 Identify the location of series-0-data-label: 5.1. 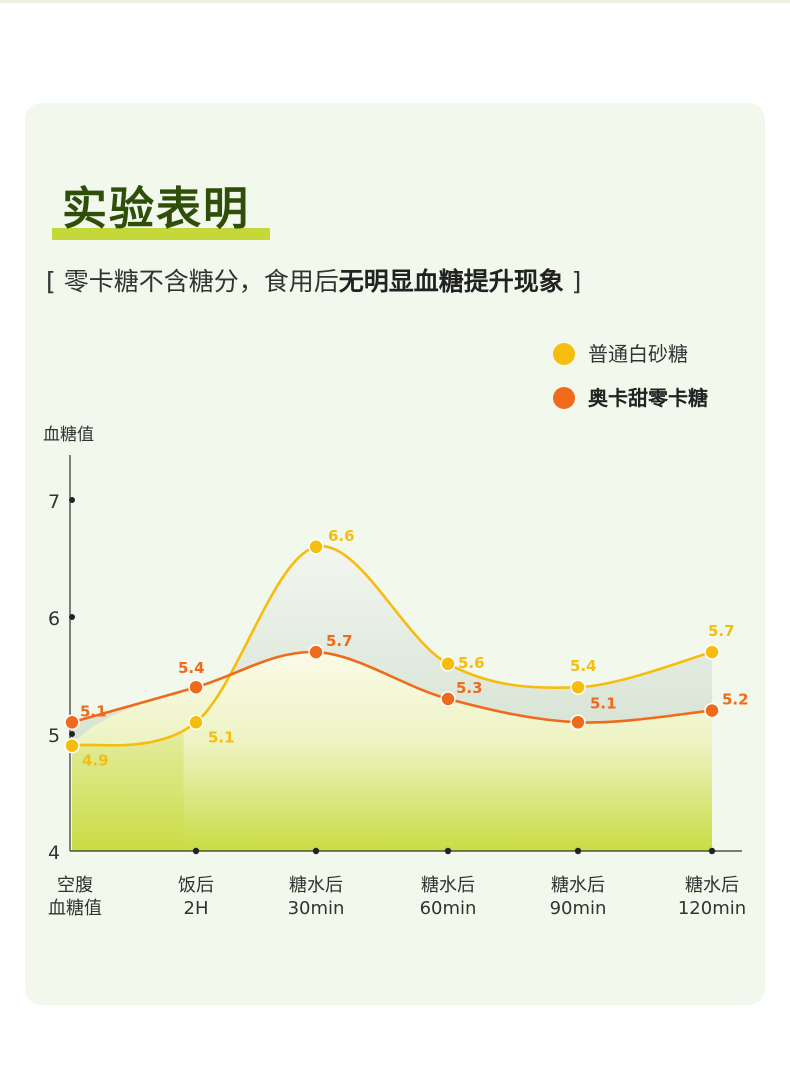
(221, 737).